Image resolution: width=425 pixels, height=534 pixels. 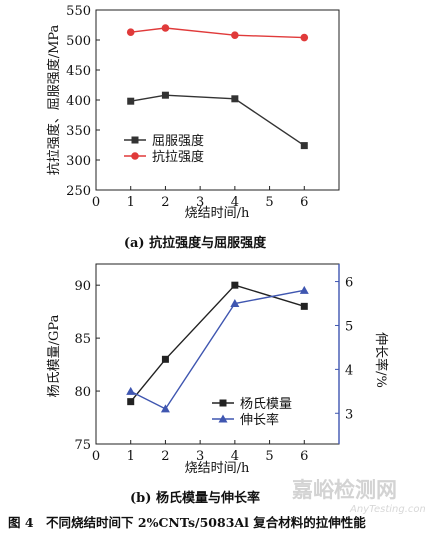 I want to click on chart-a-y-axis: 250 300 350 400 450 500 550, so click(x=83, y=101).